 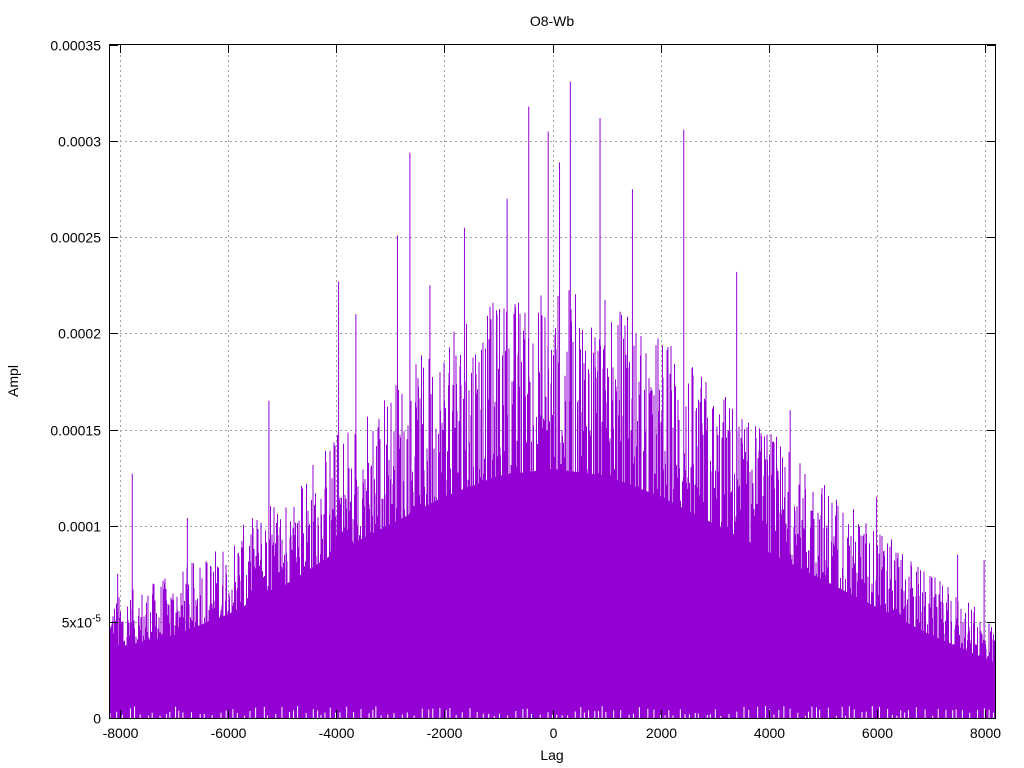 What do you see at coordinates (79, 527) in the screenshot?
I see `y-tick-label: 0.0001` at bounding box center [79, 527].